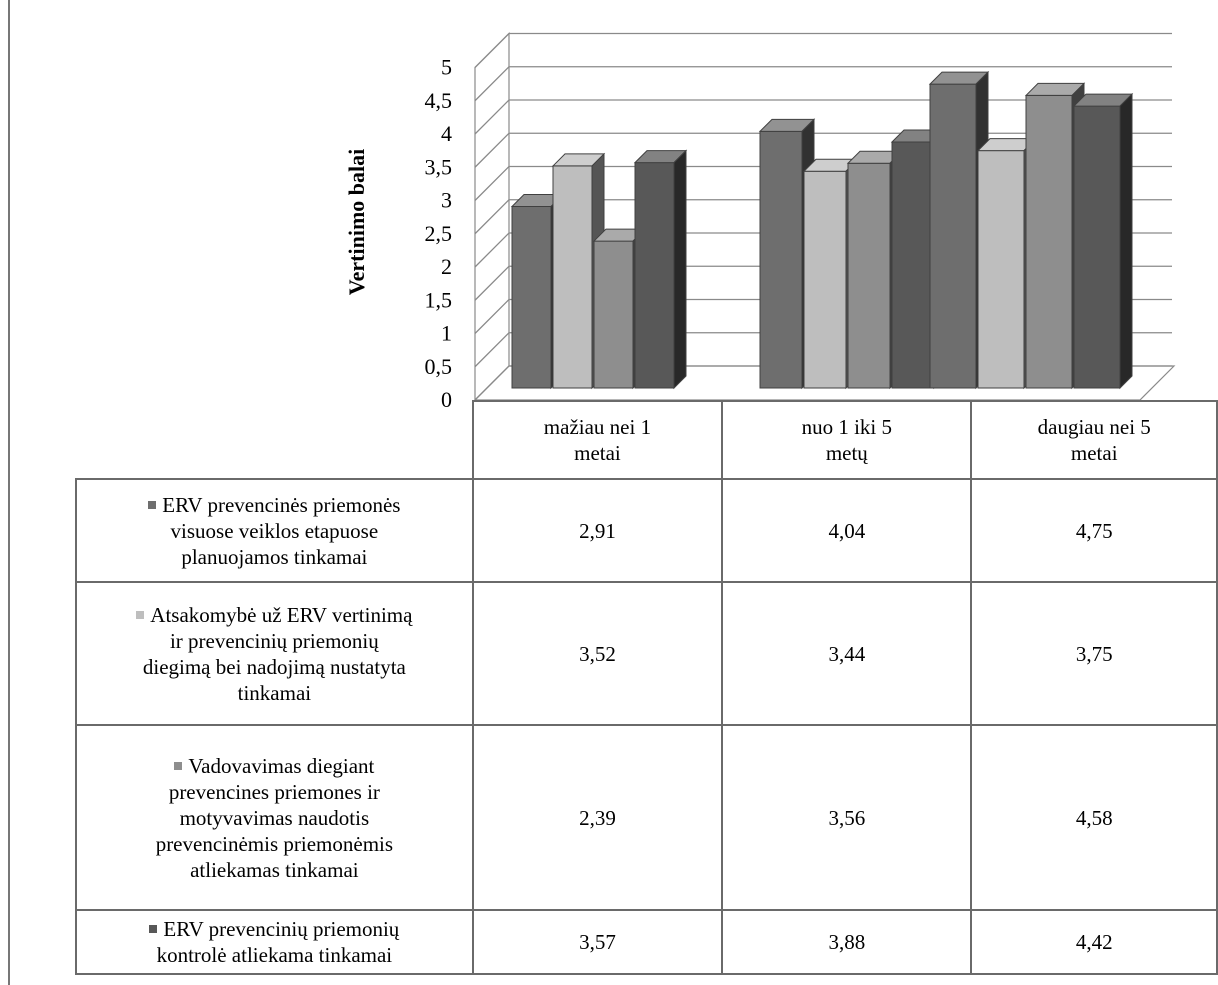 This screenshot has height=985, width=1218. I want to click on series-name-line: tinkamai, so click(274, 692).